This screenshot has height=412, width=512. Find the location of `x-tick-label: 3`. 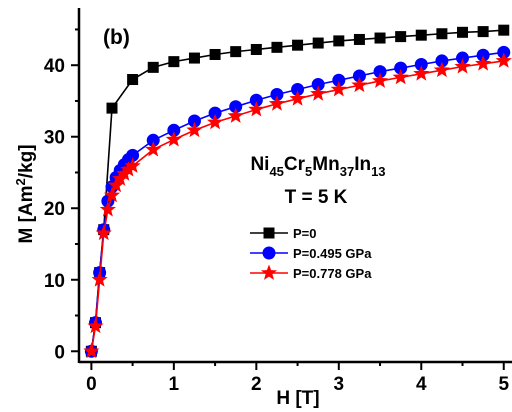

x-tick-label: 3 is located at coordinates (339, 384).